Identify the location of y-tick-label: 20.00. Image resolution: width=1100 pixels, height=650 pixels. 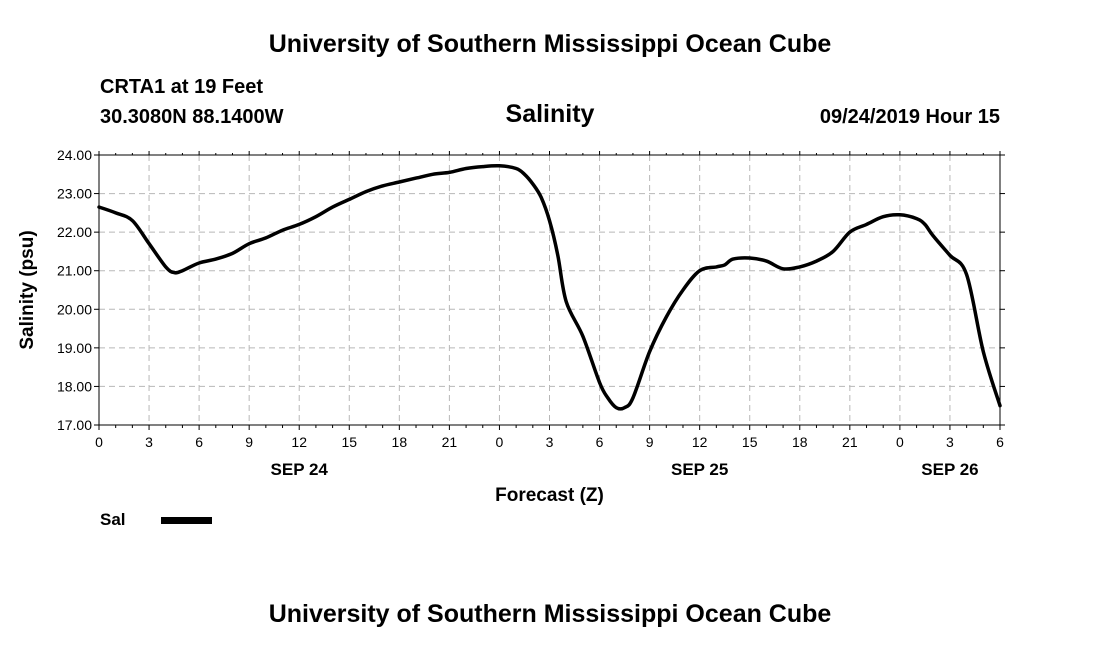
(74, 309).